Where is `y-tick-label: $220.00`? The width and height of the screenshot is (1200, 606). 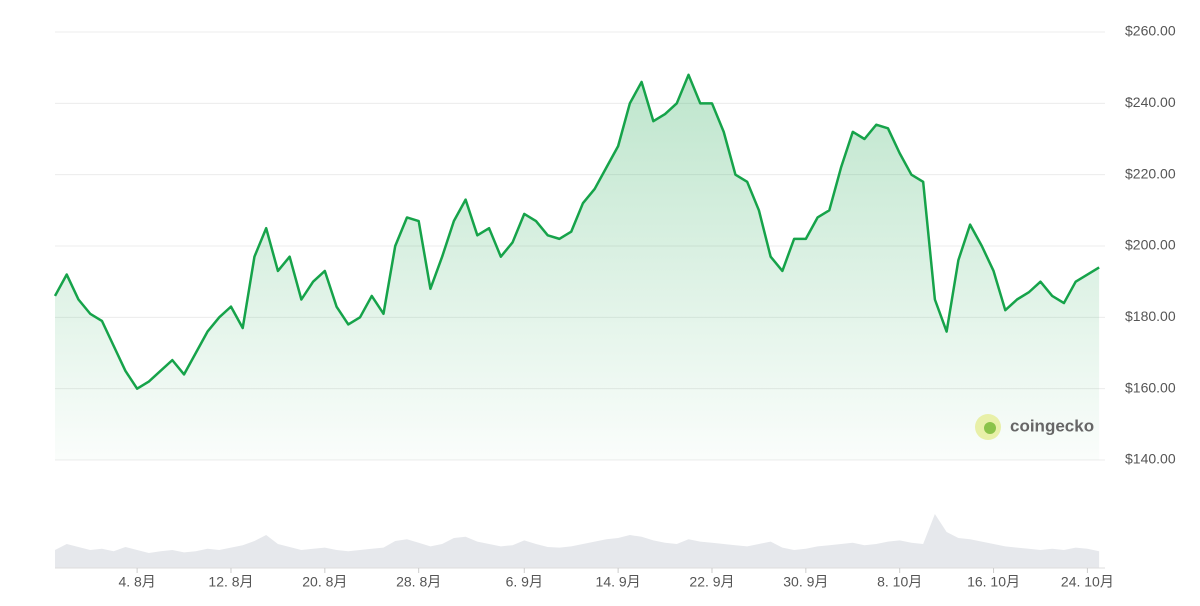
y-tick-label: $220.00 is located at coordinates (1150, 173).